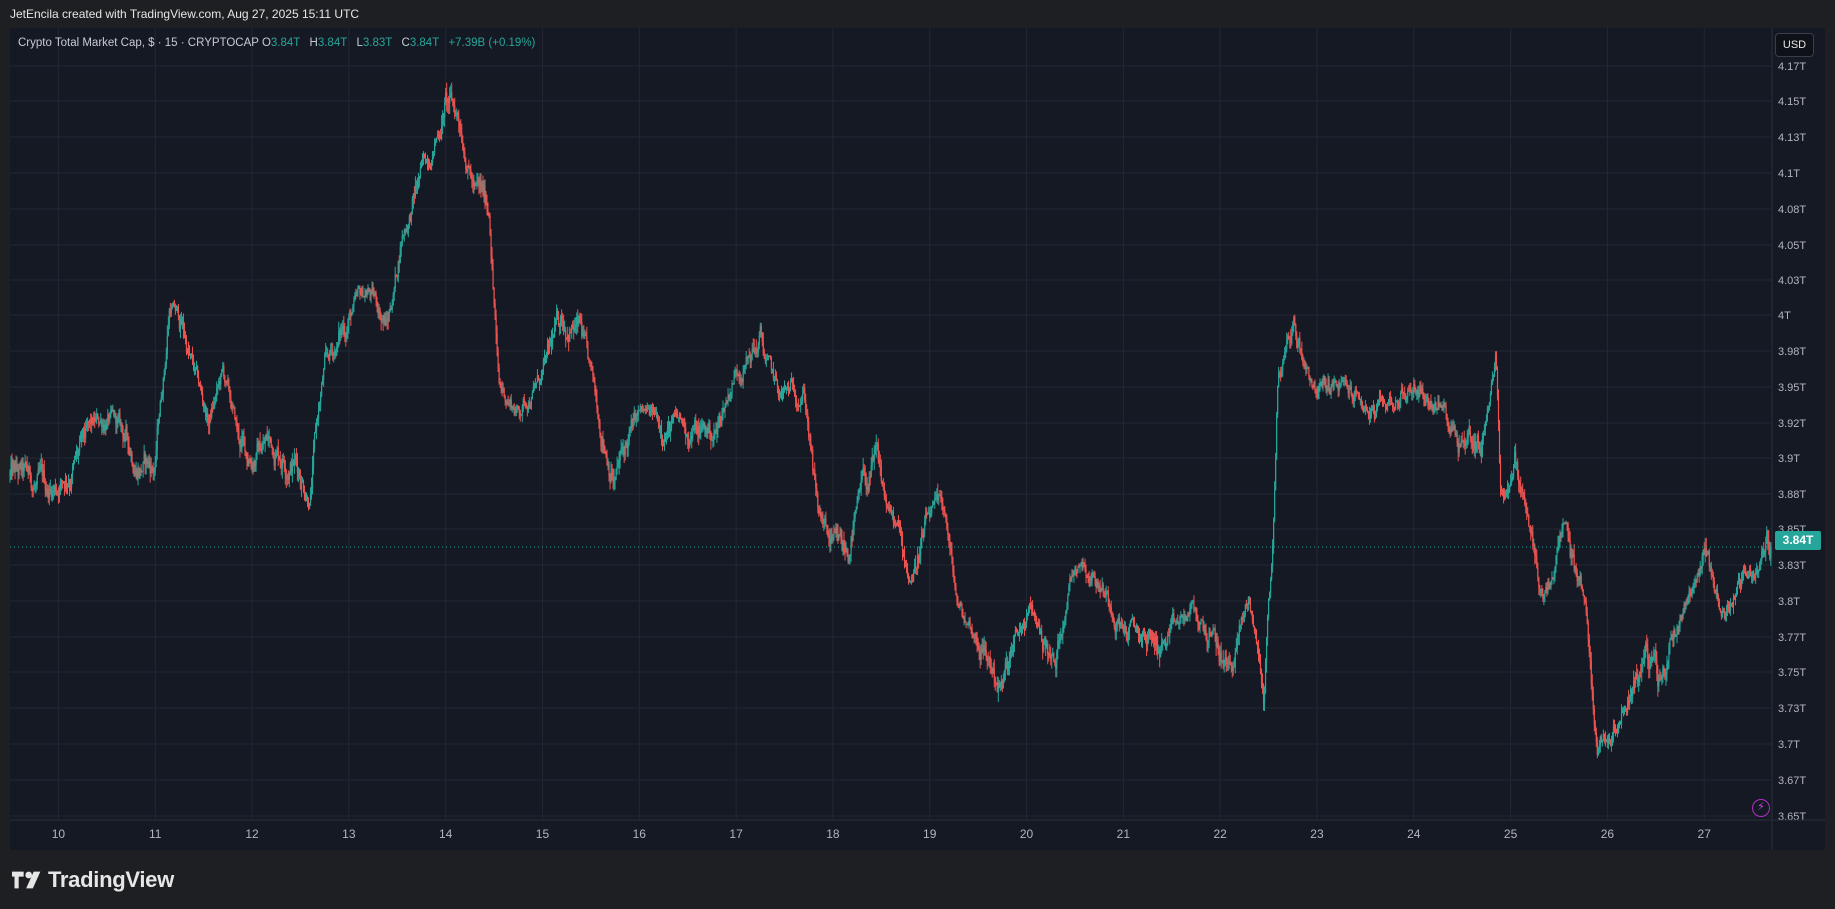 The height and width of the screenshot is (909, 1835). Describe the element at coordinates (1792, 210) in the screenshot. I see `y-tick-label: 4.08T` at that location.